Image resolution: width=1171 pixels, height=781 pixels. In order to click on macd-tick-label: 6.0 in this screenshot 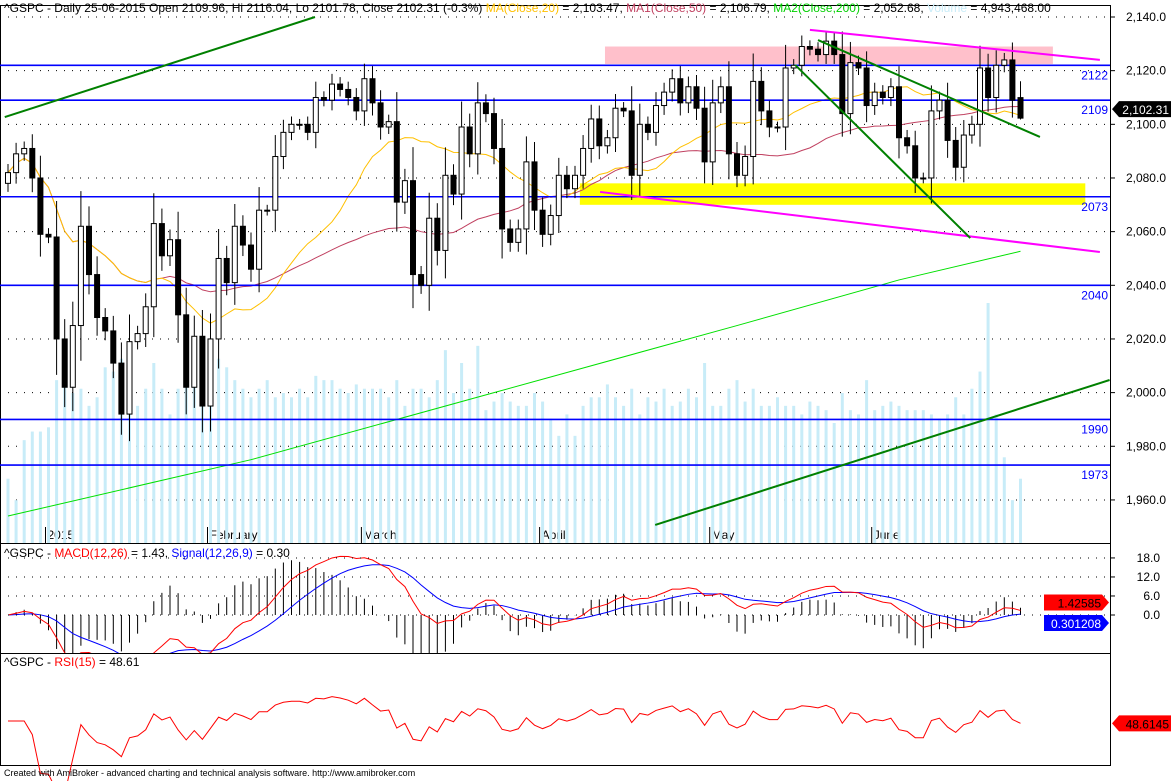, I will do `click(1151, 596)`.